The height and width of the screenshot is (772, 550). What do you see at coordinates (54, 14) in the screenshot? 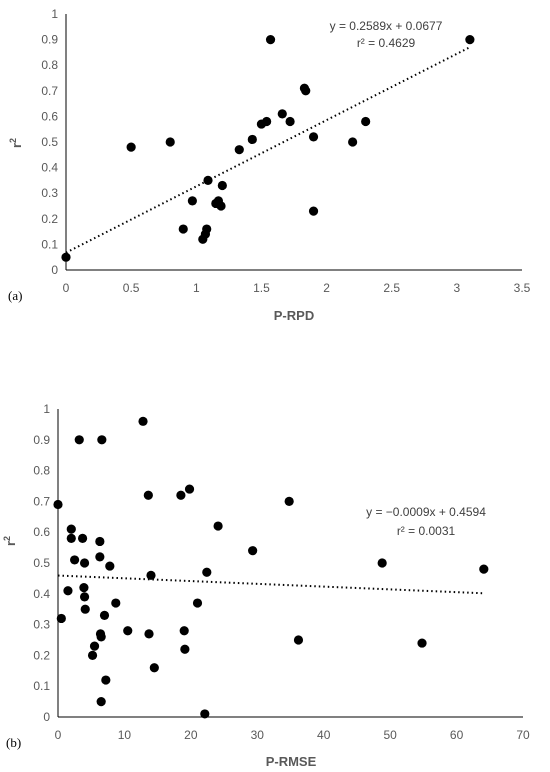
I see `chart-a-y-tick-label: 1` at bounding box center [54, 14].